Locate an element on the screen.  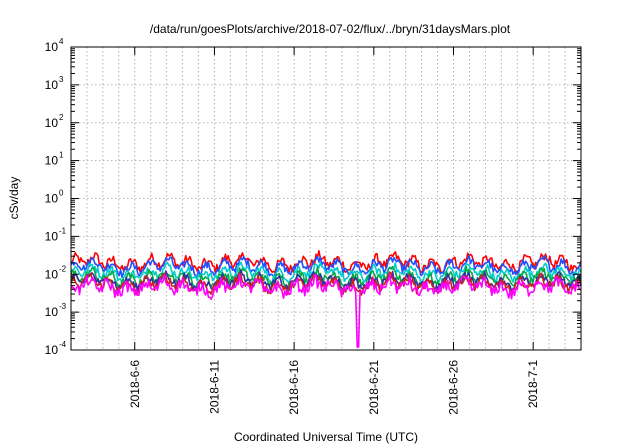
y-tick-exponent: -3 is located at coordinates (63, 306).